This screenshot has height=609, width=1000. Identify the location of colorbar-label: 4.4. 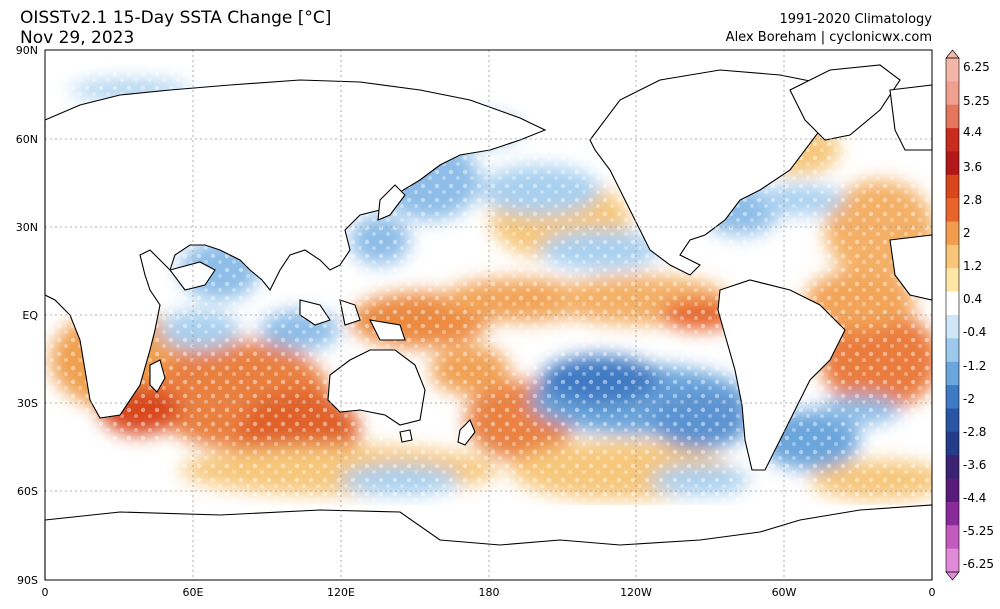
(972, 132).